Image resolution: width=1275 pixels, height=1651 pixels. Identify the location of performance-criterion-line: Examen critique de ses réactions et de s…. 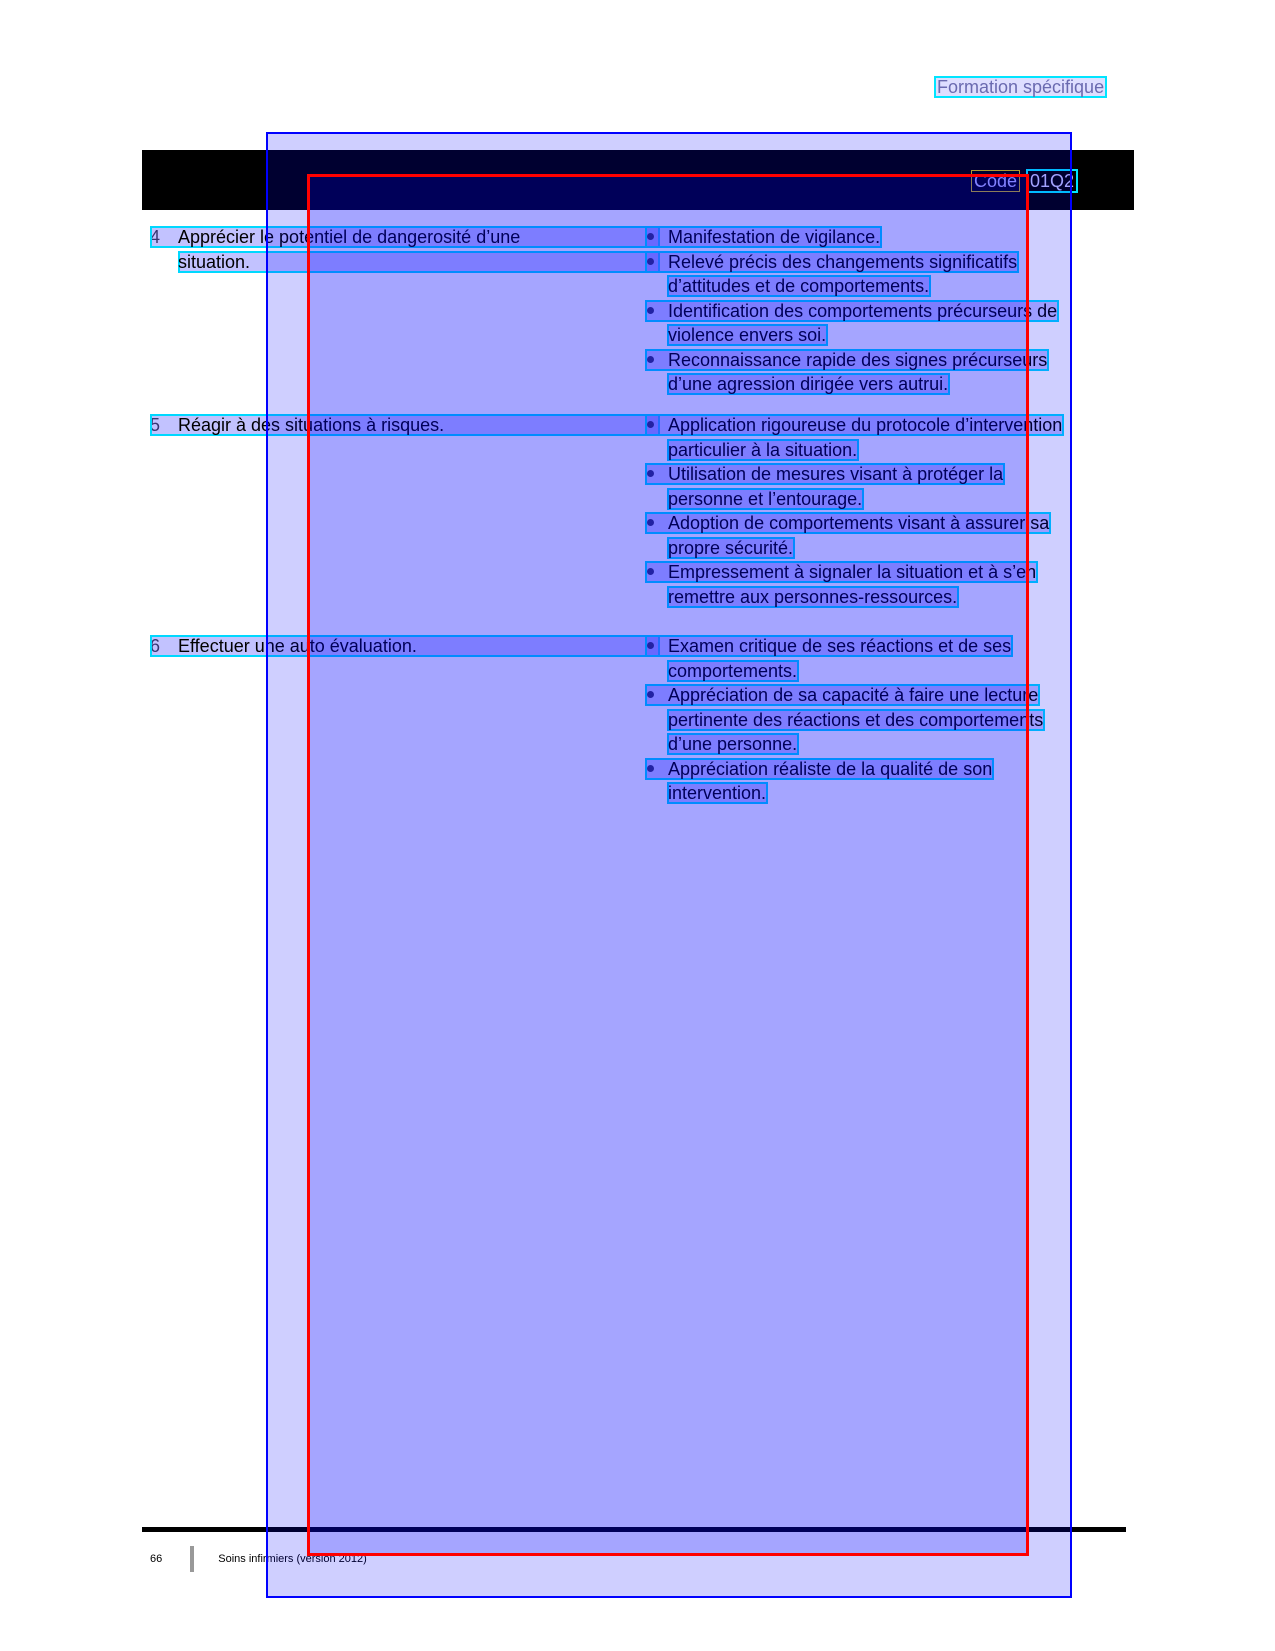
(840, 646).